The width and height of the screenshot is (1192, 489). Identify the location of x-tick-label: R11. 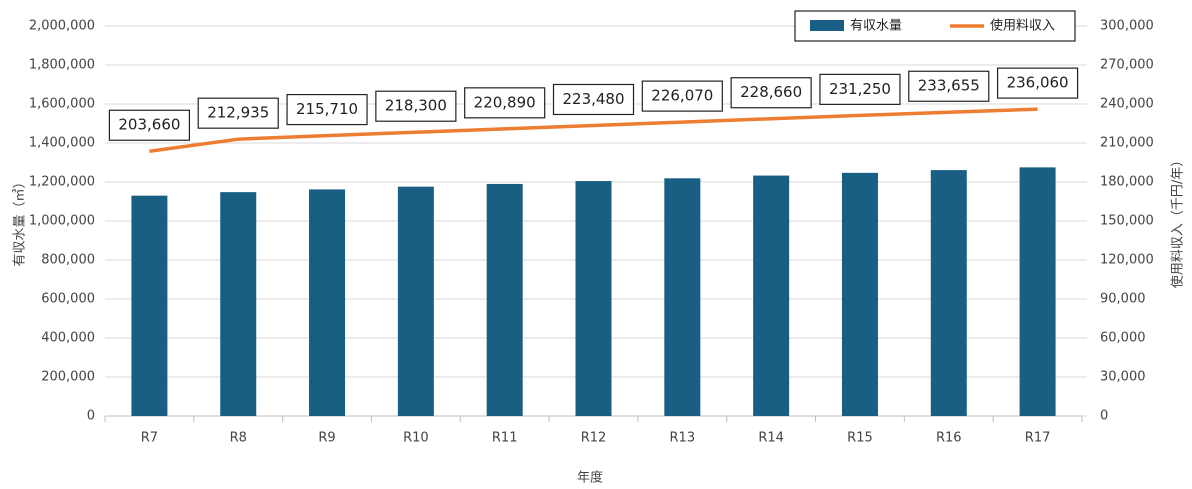
(505, 438).